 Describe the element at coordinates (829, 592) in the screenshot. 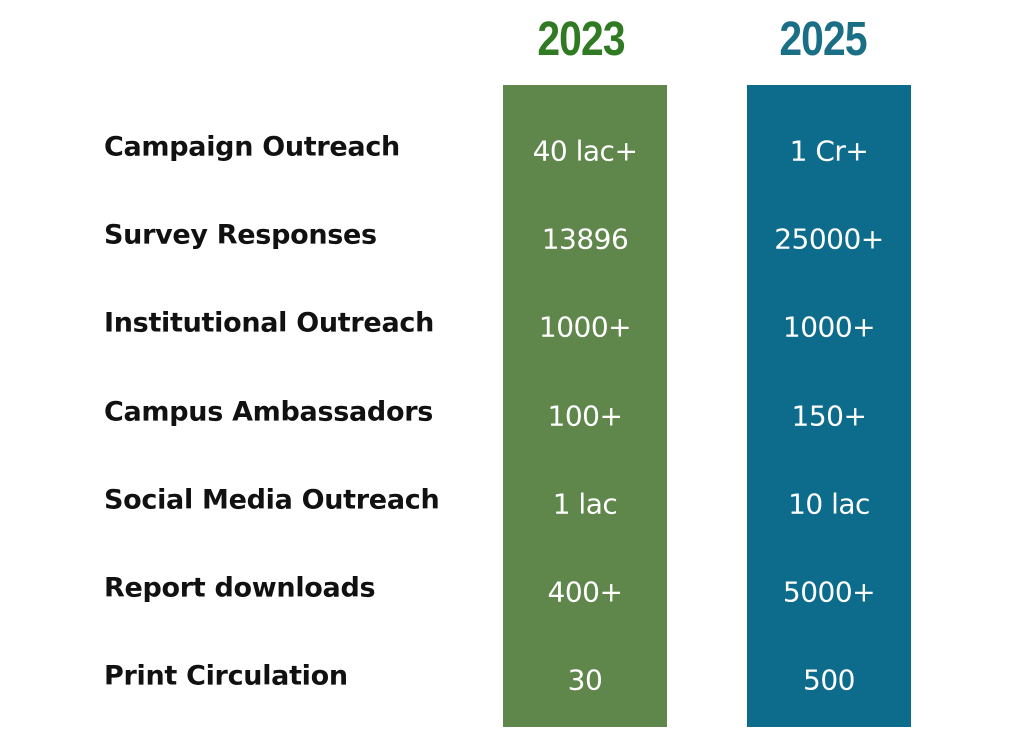

I see `cell-value: 5000+` at that location.